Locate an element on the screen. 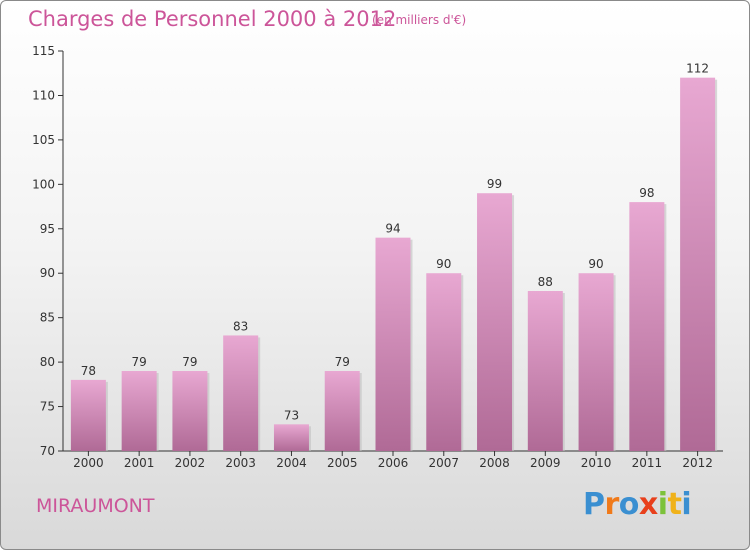  town-name: MIRAUMONT is located at coordinates (95, 506).